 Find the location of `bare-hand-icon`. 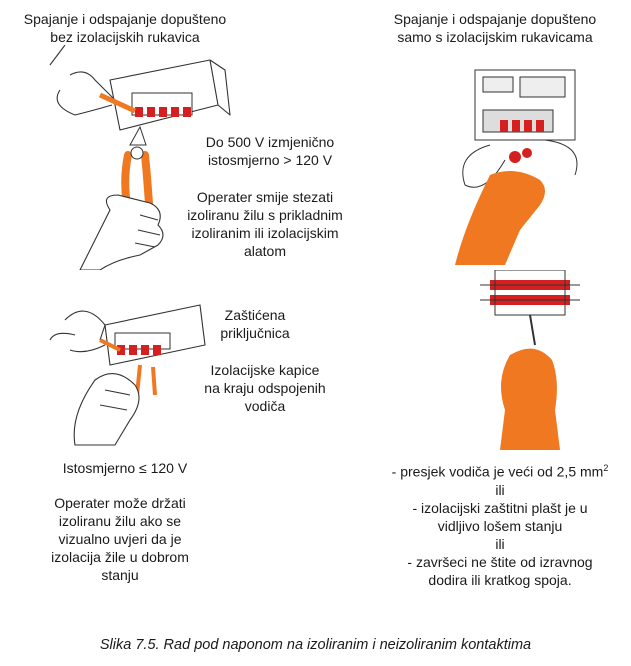

bare-hand-icon is located at coordinates (121, 232).